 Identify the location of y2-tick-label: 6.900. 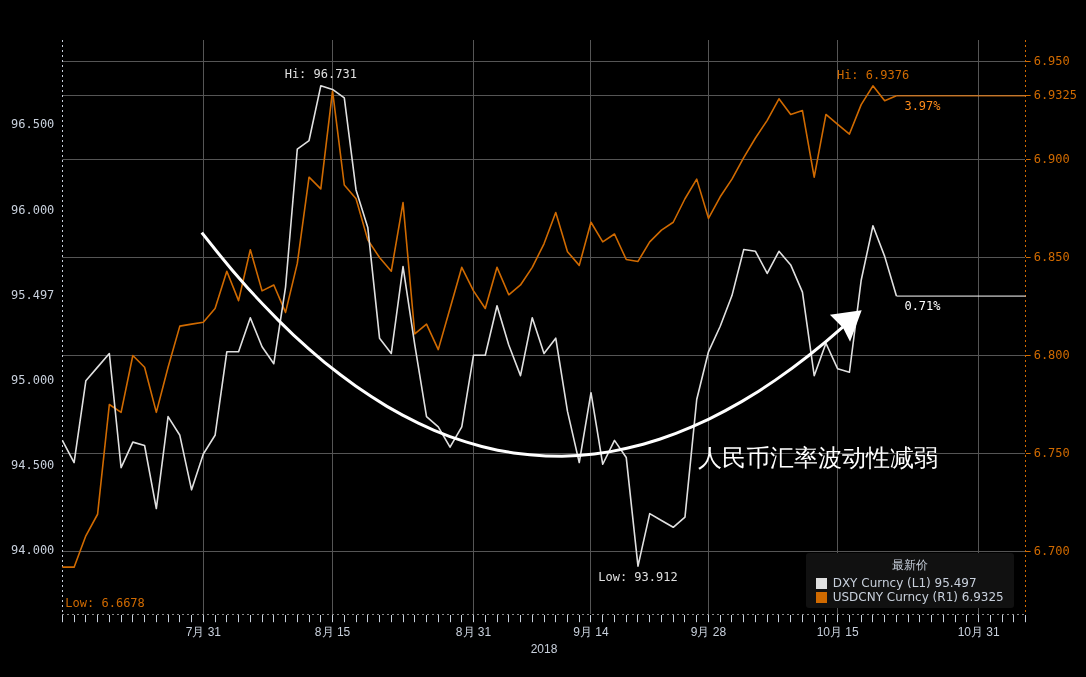
(1051, 158).